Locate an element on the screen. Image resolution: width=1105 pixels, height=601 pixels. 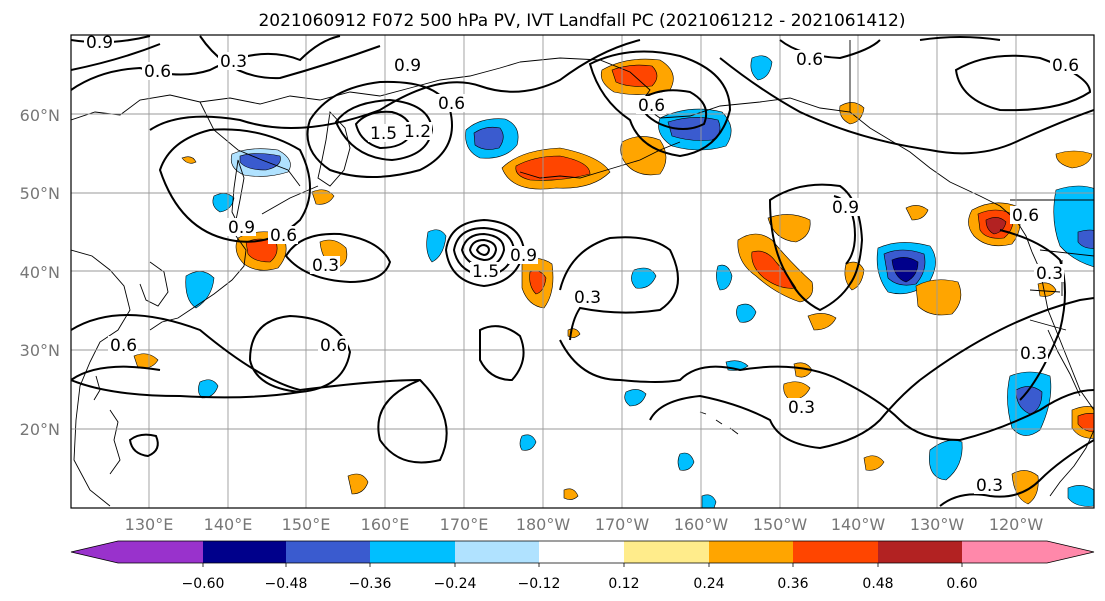
lon-label: 130°W is located at coordinates (937, 524).